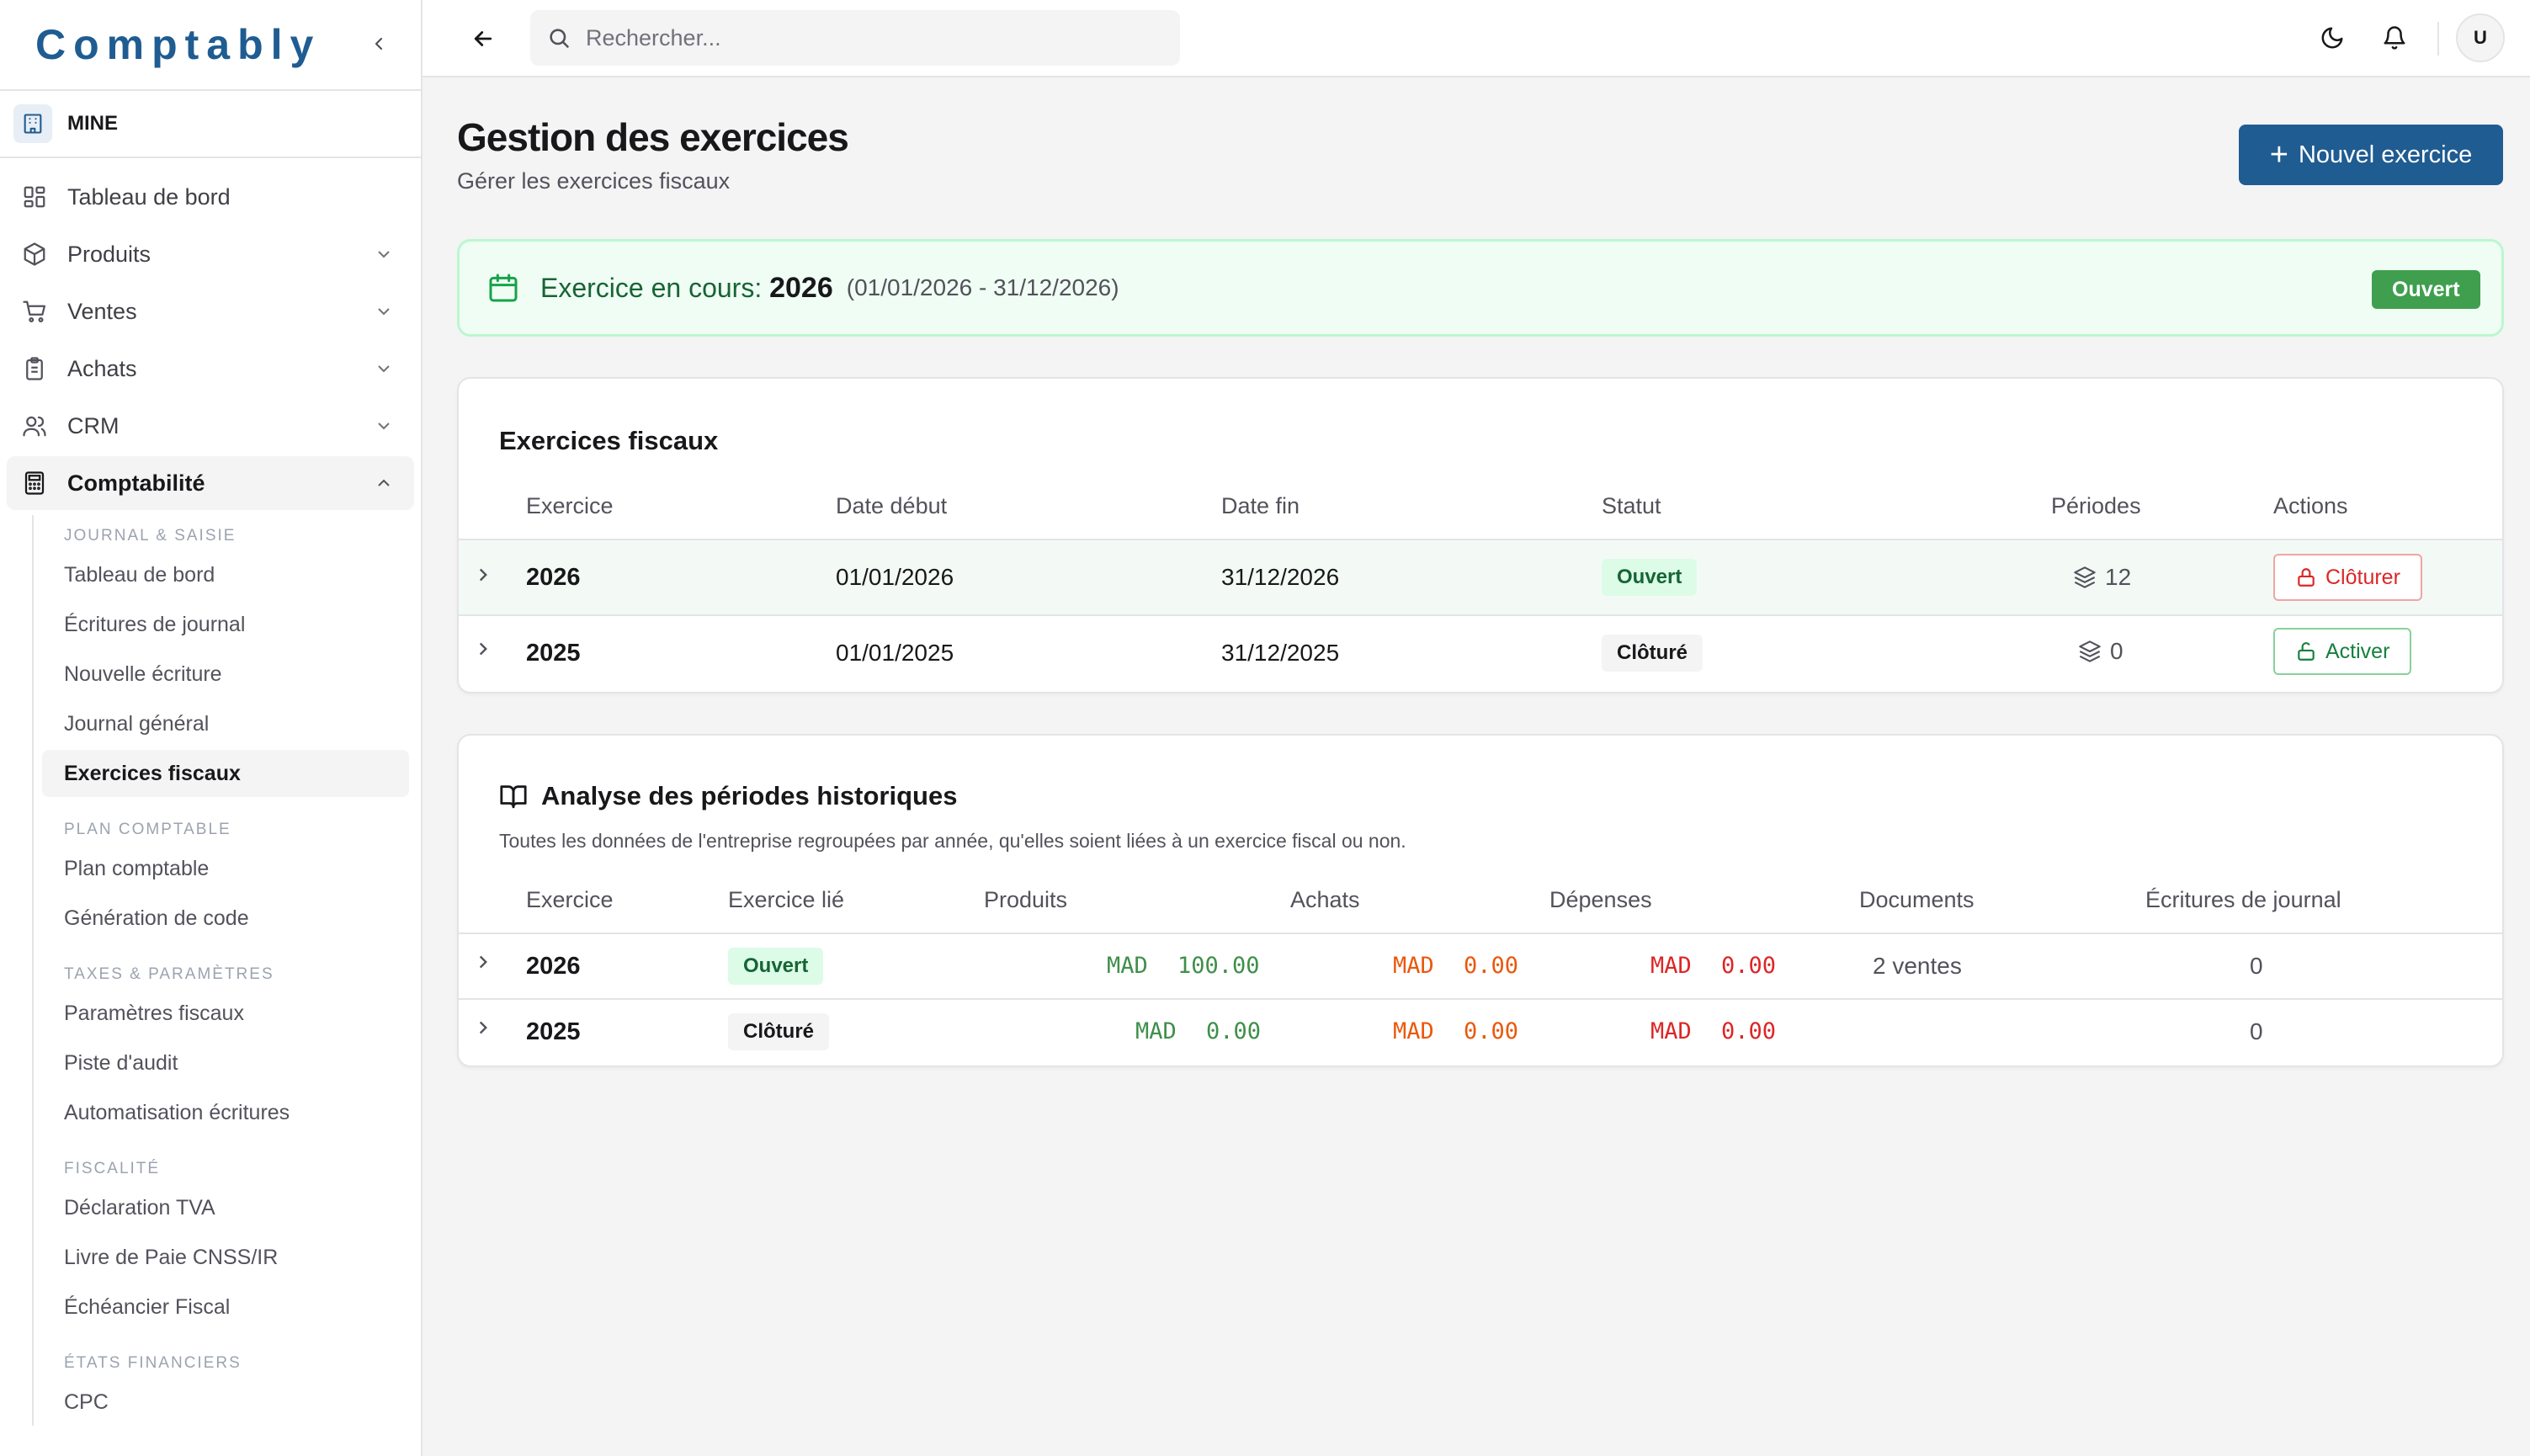 The height and width of the screenshot is (1456, 2530). What do you see at coordinates (1749, 966) in the screenshot?
I see `expenses-amount: 0.00` at bounding box center [1749, 966].